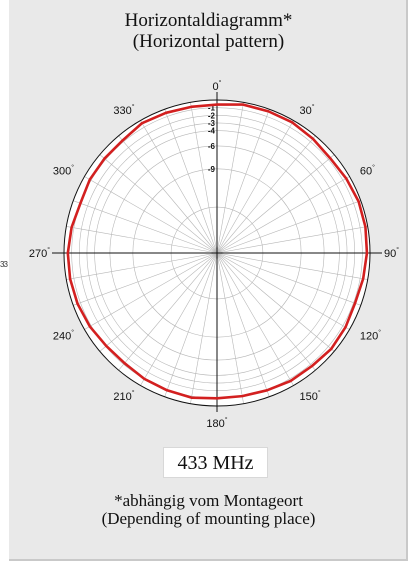 This screenshot has height=569, width=411. Describe the element at coordinates (208, 518) in the screenshot. I see `footnote-english: (Depending of mounting place)` at that location.